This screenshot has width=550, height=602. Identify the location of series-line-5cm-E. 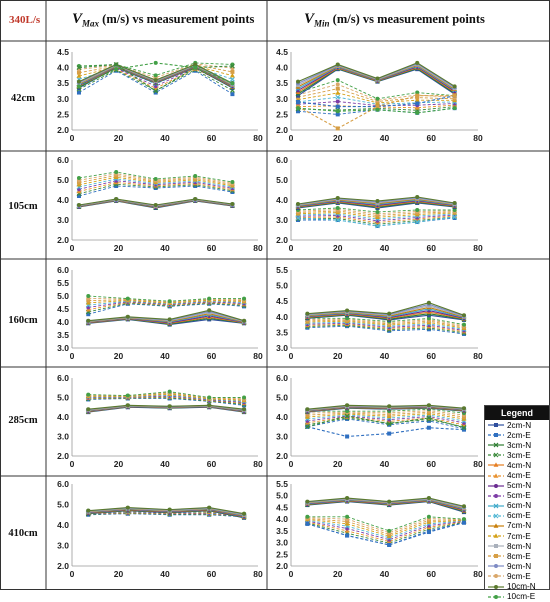
(386, 326).